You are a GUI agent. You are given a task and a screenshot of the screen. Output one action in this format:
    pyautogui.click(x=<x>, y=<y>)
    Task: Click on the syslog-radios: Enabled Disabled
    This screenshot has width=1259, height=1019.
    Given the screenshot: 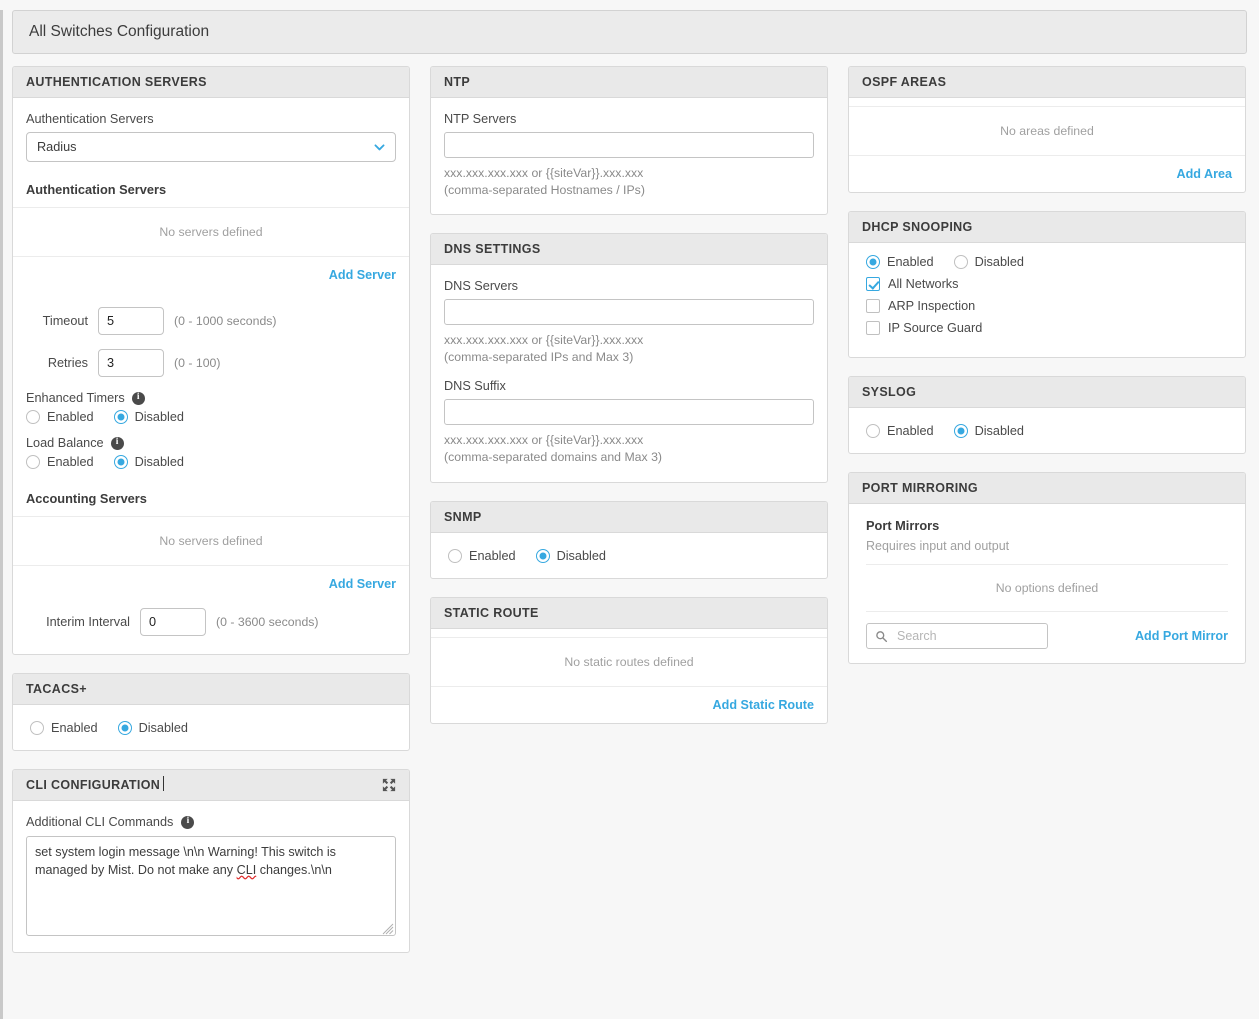 What is the action you would take?
    pyautogui.click(x=1049, y=431)
    